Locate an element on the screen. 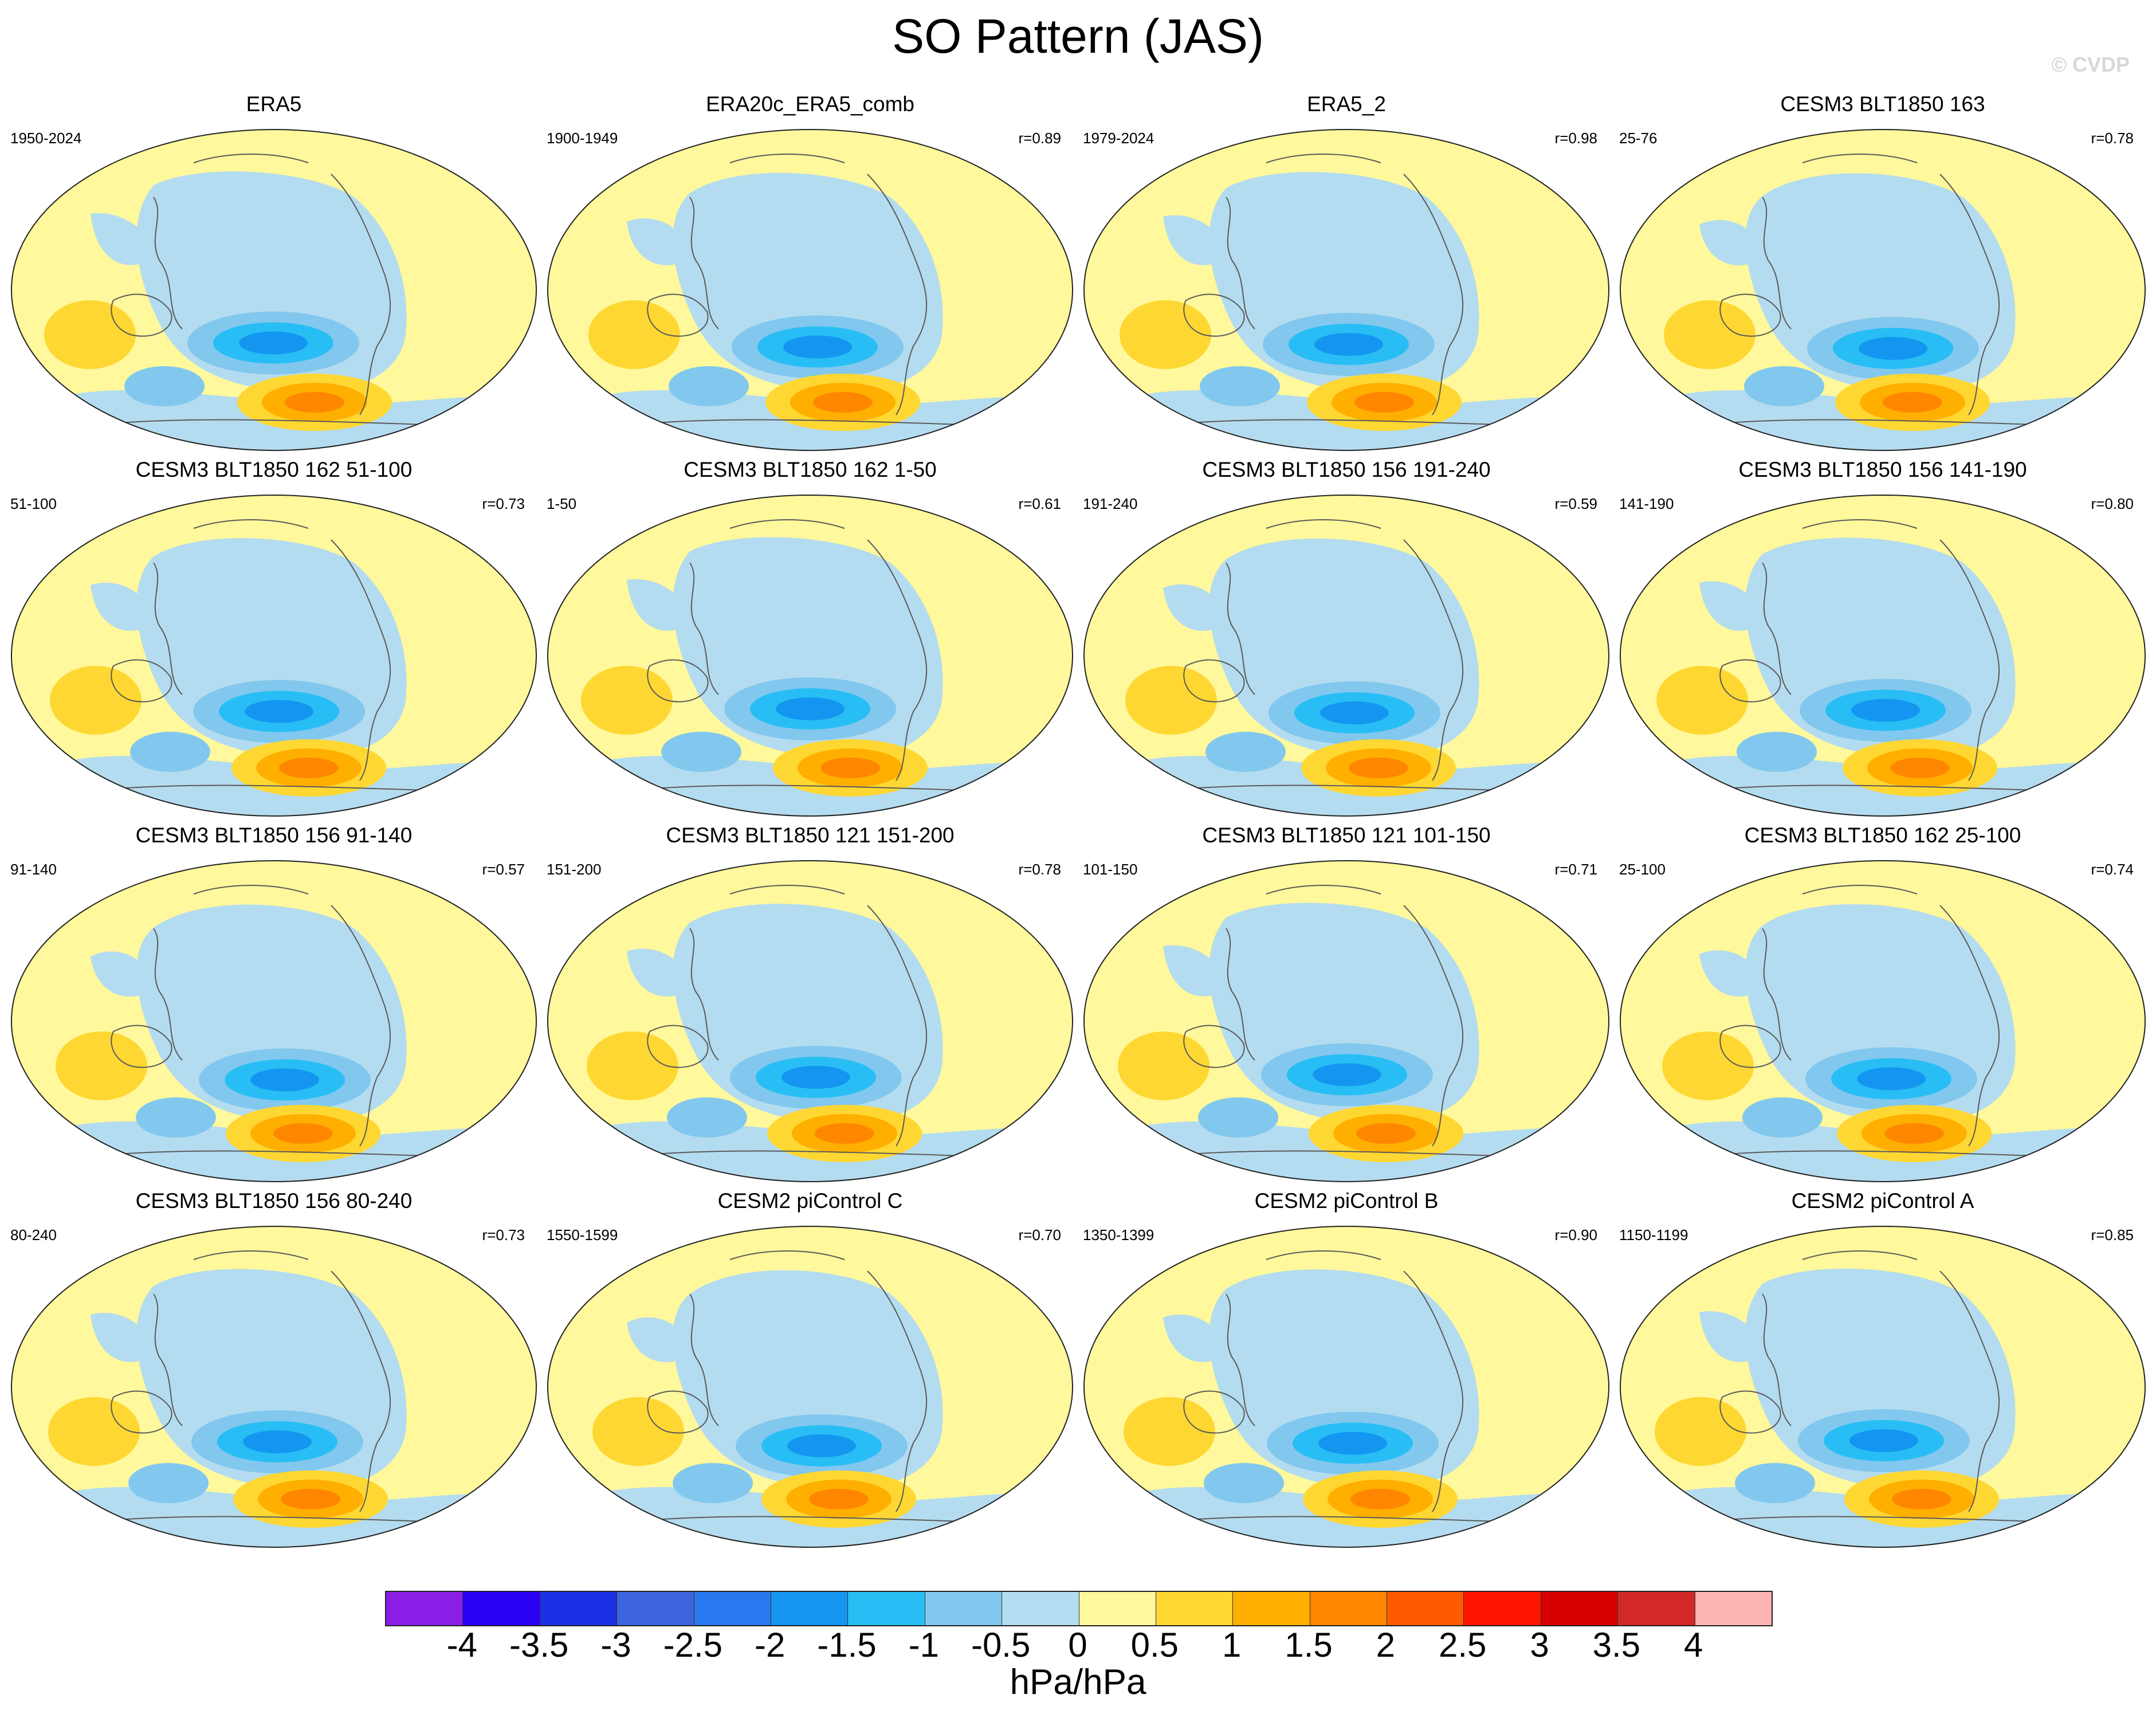 Image resolution: width=2156 pixels, height=1714 pixels. panel-title: CESM2 piControl B is located at coordinates (1346, 1201).